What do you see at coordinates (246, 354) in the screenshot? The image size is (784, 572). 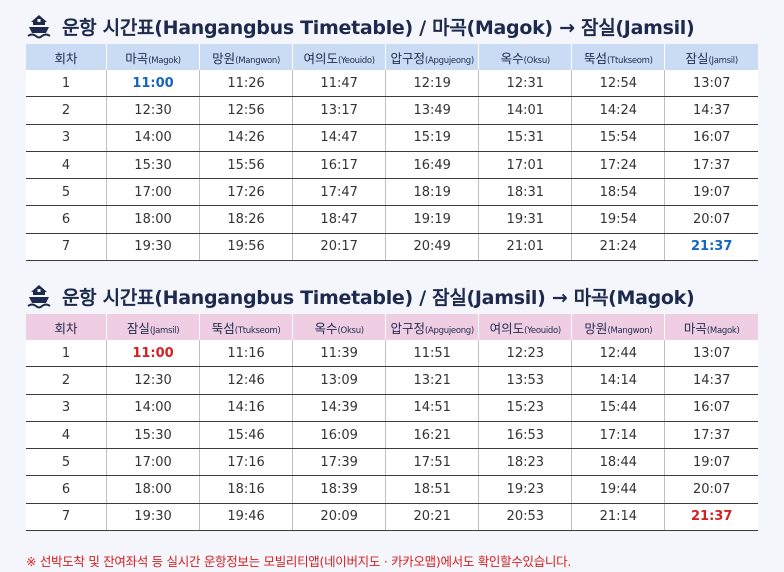 I see `time-cell: 11:16` at bounding box center [246, 354].